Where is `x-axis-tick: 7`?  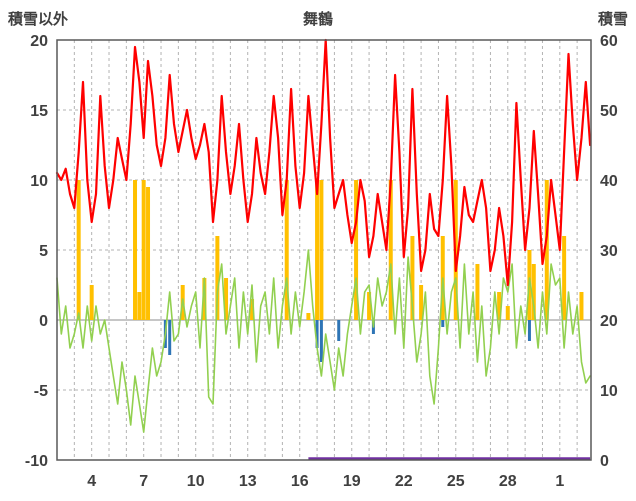
x-axis-tick: 7 is located at coordinates (143, 481).